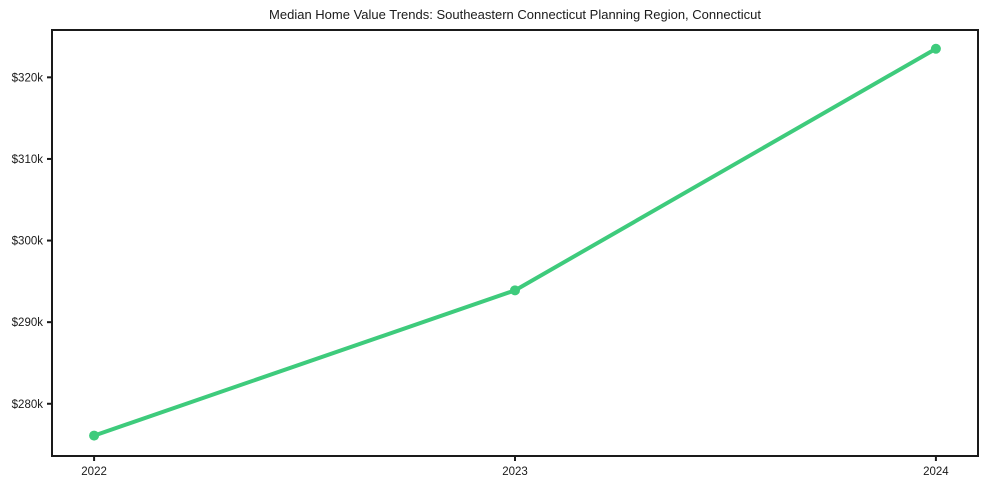 The width and height of the screenshot is (989, 490). I want to click on x-tick-label: 2023, so click(515, 472).